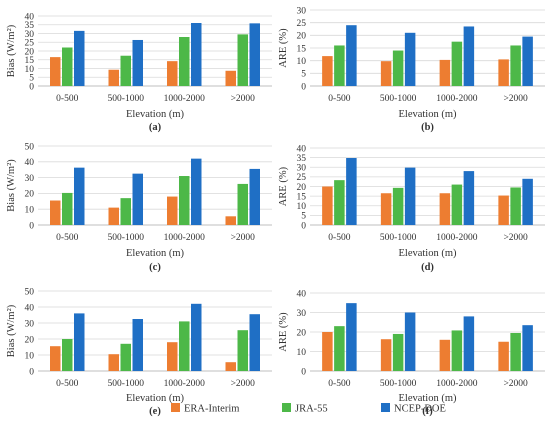  What do you see at coordinates (283, 48) in the screenshot?
I see `y-axis-title: ARE (%)` at bounding box center [283, 48].